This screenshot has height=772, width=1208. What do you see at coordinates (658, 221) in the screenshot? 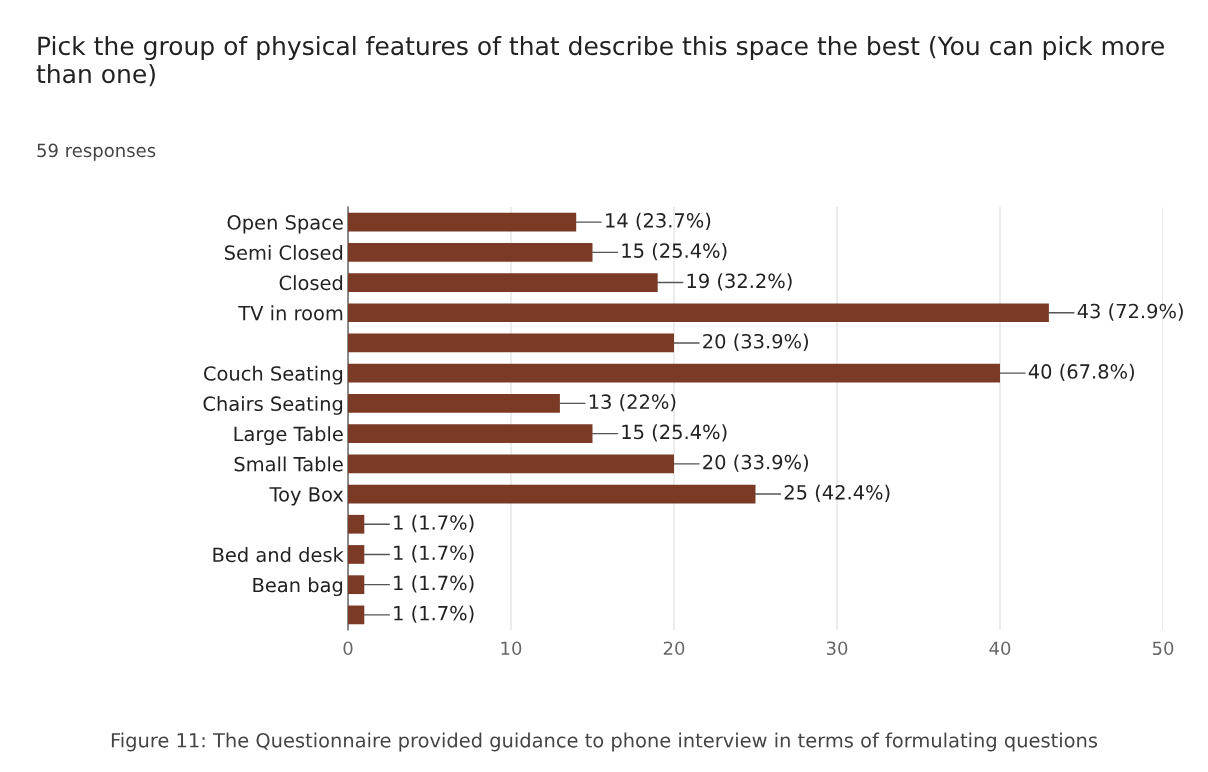
I see `data-label: 14 (23.7%)` at bounding box center [658, 221].